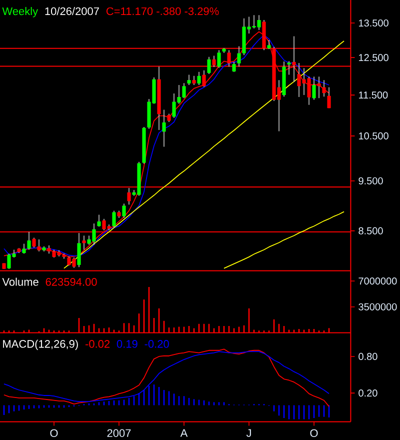 The image size is (400, 440). What do you see at coordinates (72, 11) in the screenshot?
I see `text: 10/26/2007` at bounding box center [72, 11].